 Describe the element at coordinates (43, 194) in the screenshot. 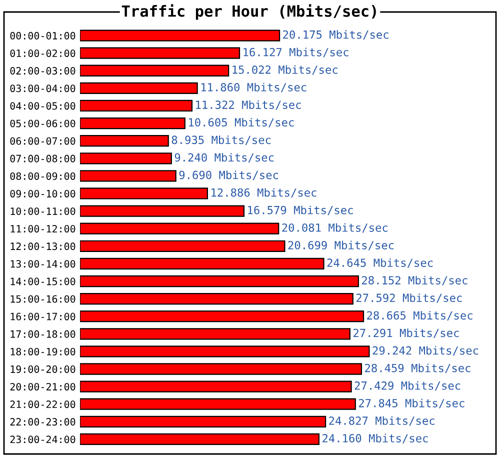

I see `y-tick-label: 09:00-10:00` at that location.